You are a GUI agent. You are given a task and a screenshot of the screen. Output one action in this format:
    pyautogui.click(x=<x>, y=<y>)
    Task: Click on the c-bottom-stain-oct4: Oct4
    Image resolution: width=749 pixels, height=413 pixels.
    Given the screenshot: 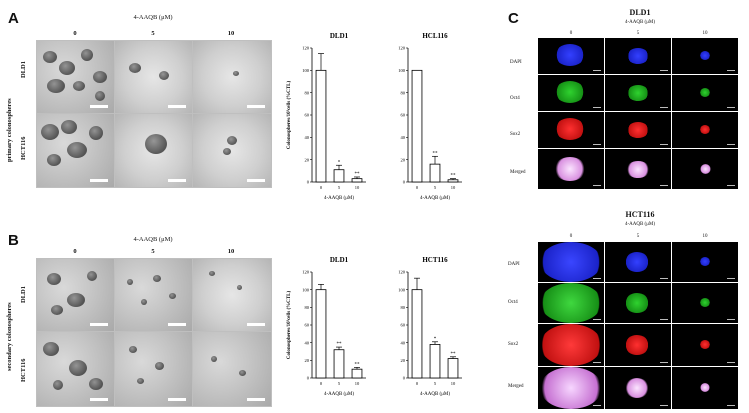 What is the action you would take?
    pyautogui.click(x=513, y=302)
    